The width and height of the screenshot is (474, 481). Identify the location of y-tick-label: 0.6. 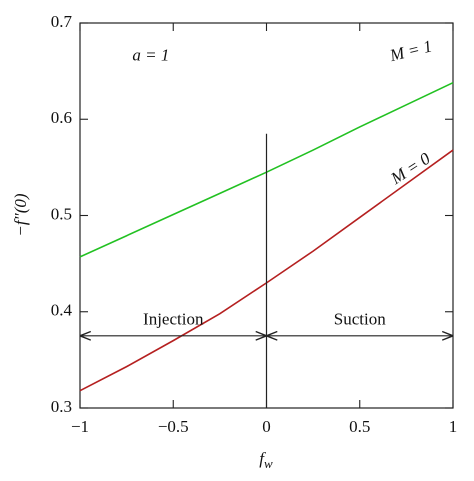
(61, 117).